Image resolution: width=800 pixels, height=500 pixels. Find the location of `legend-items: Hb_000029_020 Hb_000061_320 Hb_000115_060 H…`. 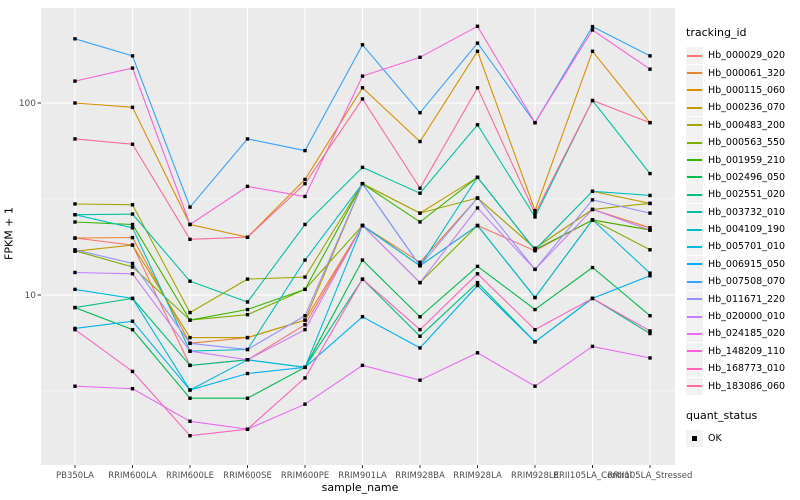

legend-items: Hb_000029_020 Hb_000061_320 Hb_000115_060 H… is located at coordinates (742, 221).